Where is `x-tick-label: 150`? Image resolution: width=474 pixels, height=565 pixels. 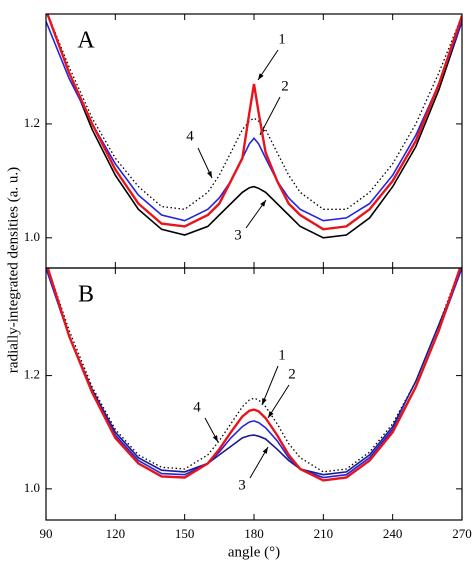
x-tick-label: 150 is located at coordinates (185, 533).